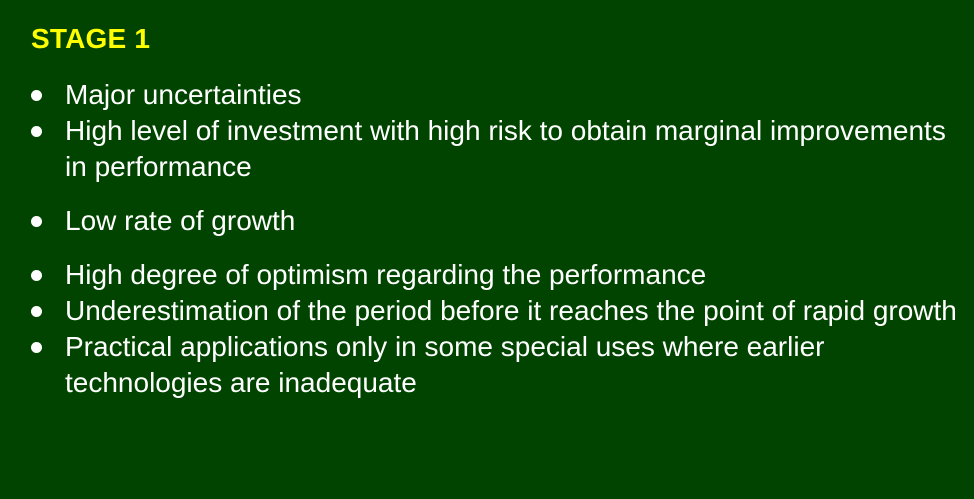 The height and width of the screenshot is (499, 974). I want to click on bullet-item: Major uncertainties, so click(493, 95).